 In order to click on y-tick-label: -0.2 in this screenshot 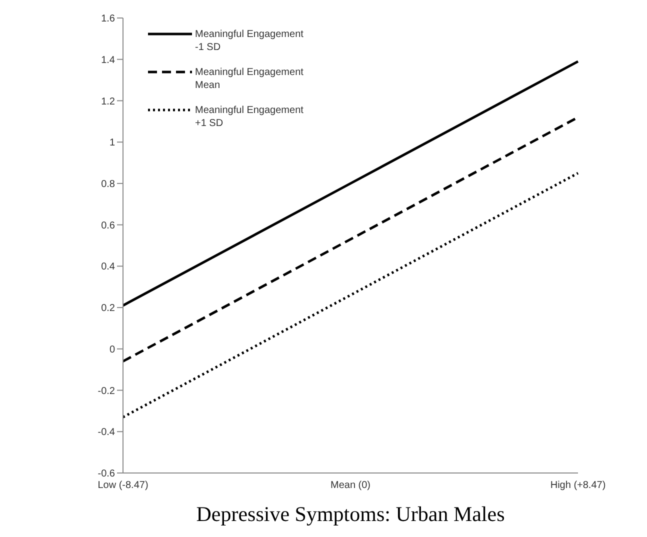, I will do `click(107, 391)`.